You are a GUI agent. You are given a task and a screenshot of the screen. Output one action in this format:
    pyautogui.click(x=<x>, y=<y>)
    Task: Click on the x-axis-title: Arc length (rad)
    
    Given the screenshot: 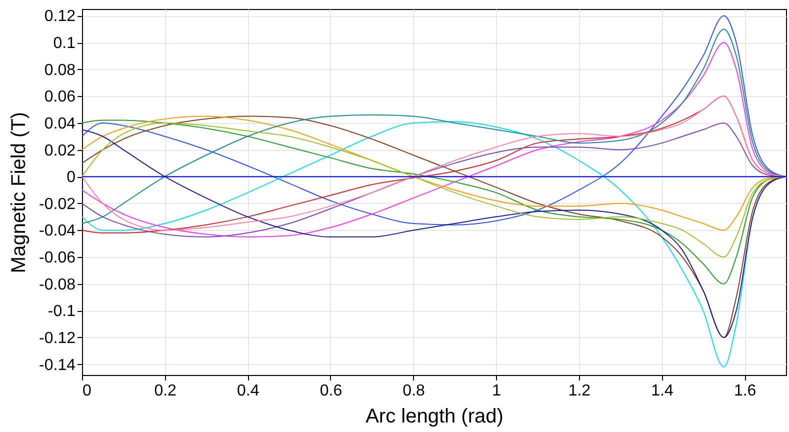 What is the action you would take?
    pyautogui.click(x=435, y=417)
    